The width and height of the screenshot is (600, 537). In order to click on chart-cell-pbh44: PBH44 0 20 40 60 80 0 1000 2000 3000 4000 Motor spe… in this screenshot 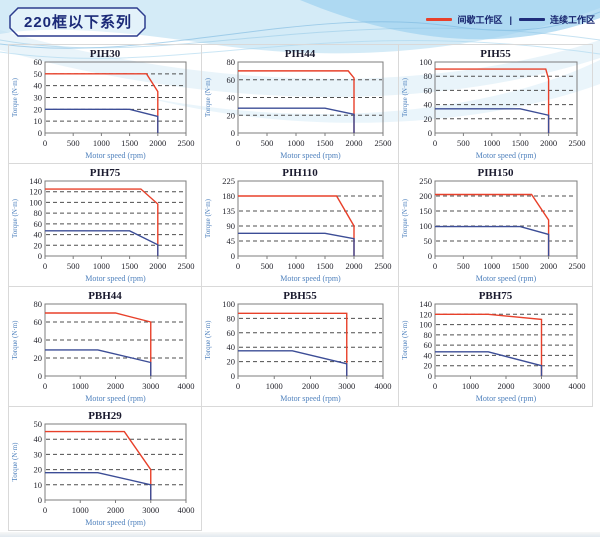, I will do `click(105, 347)`.